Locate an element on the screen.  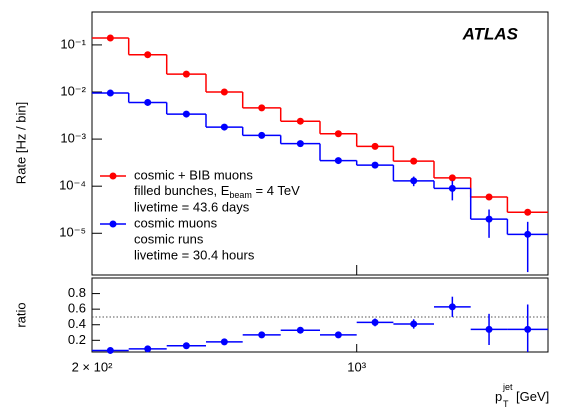
legend-label: cosmic muons is located at coordinates (176, 222).